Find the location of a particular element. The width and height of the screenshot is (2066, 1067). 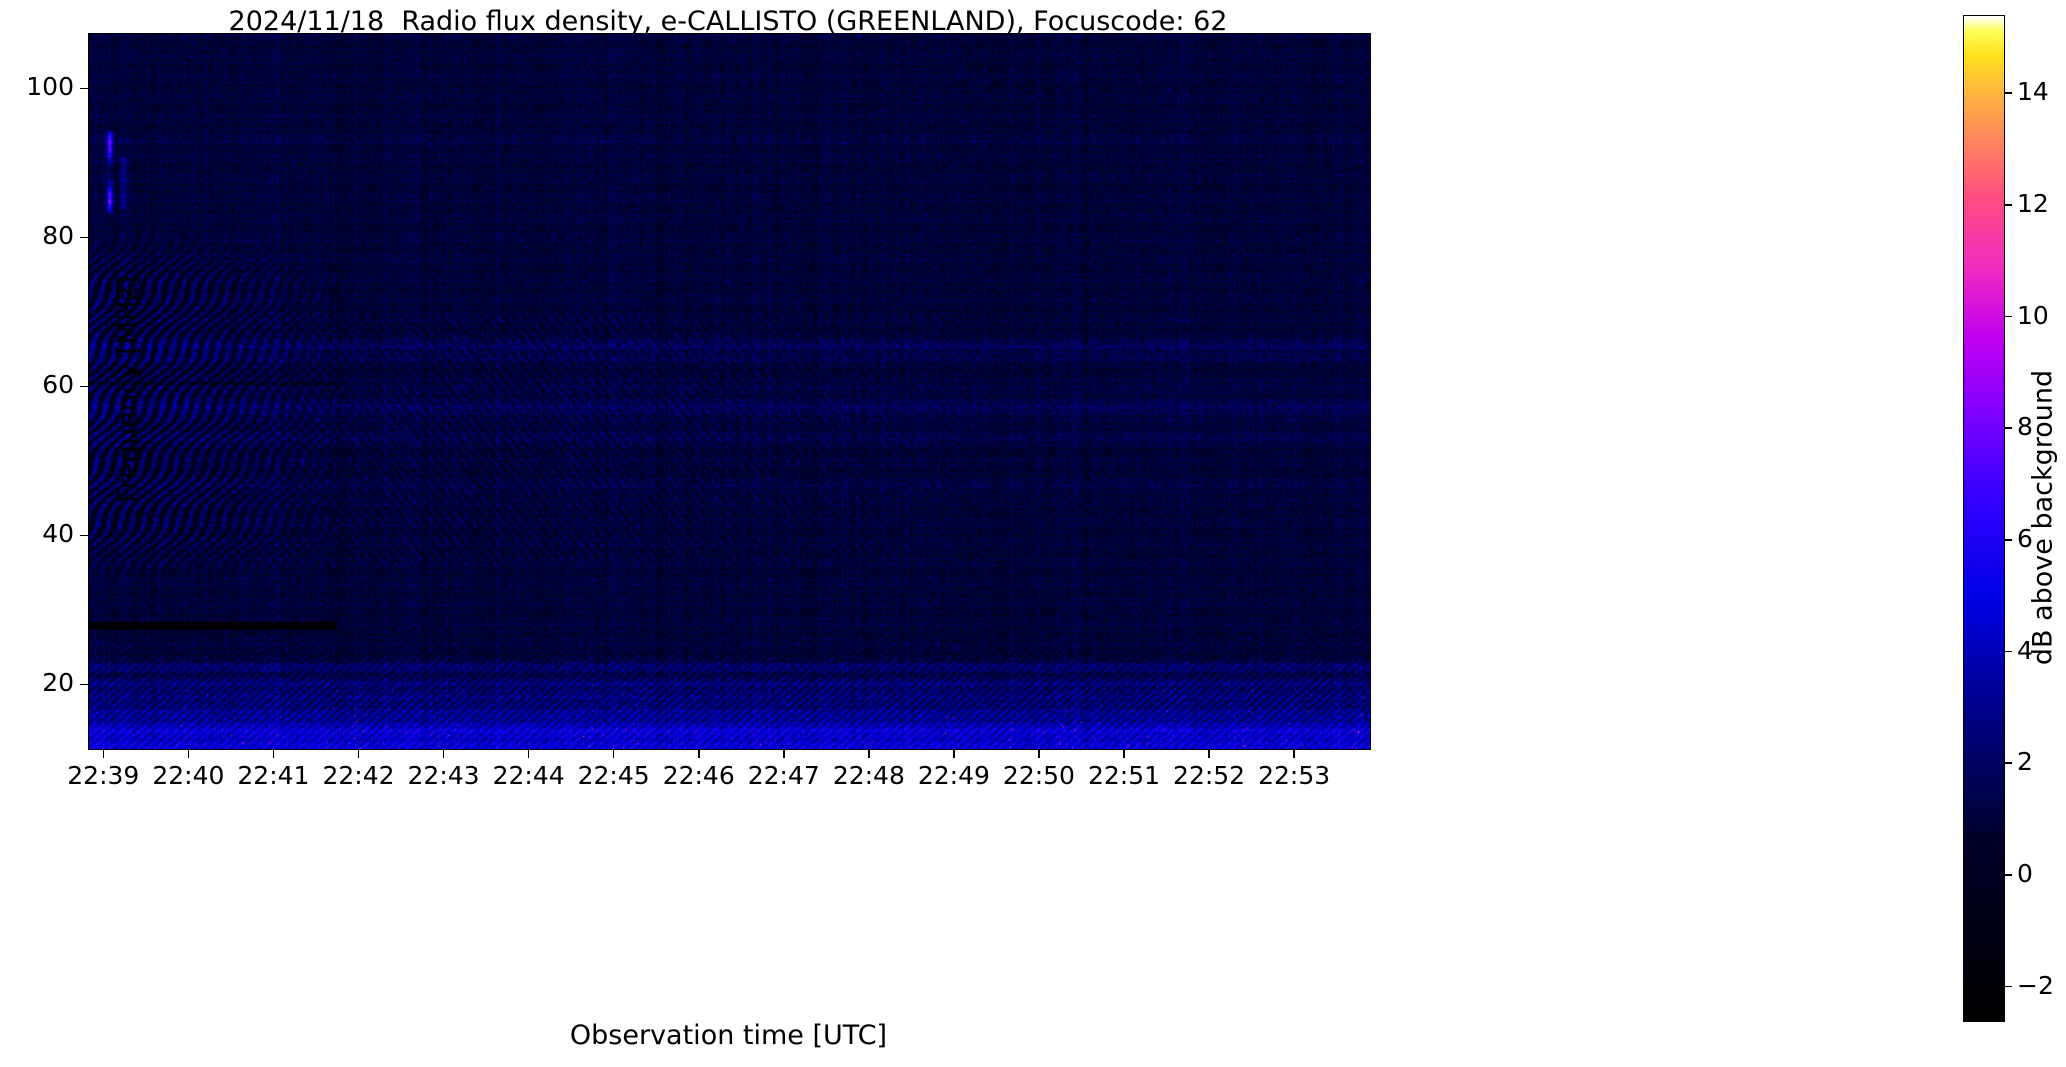

x-tick-label: 22:47 is located at coordinates (783, 775).